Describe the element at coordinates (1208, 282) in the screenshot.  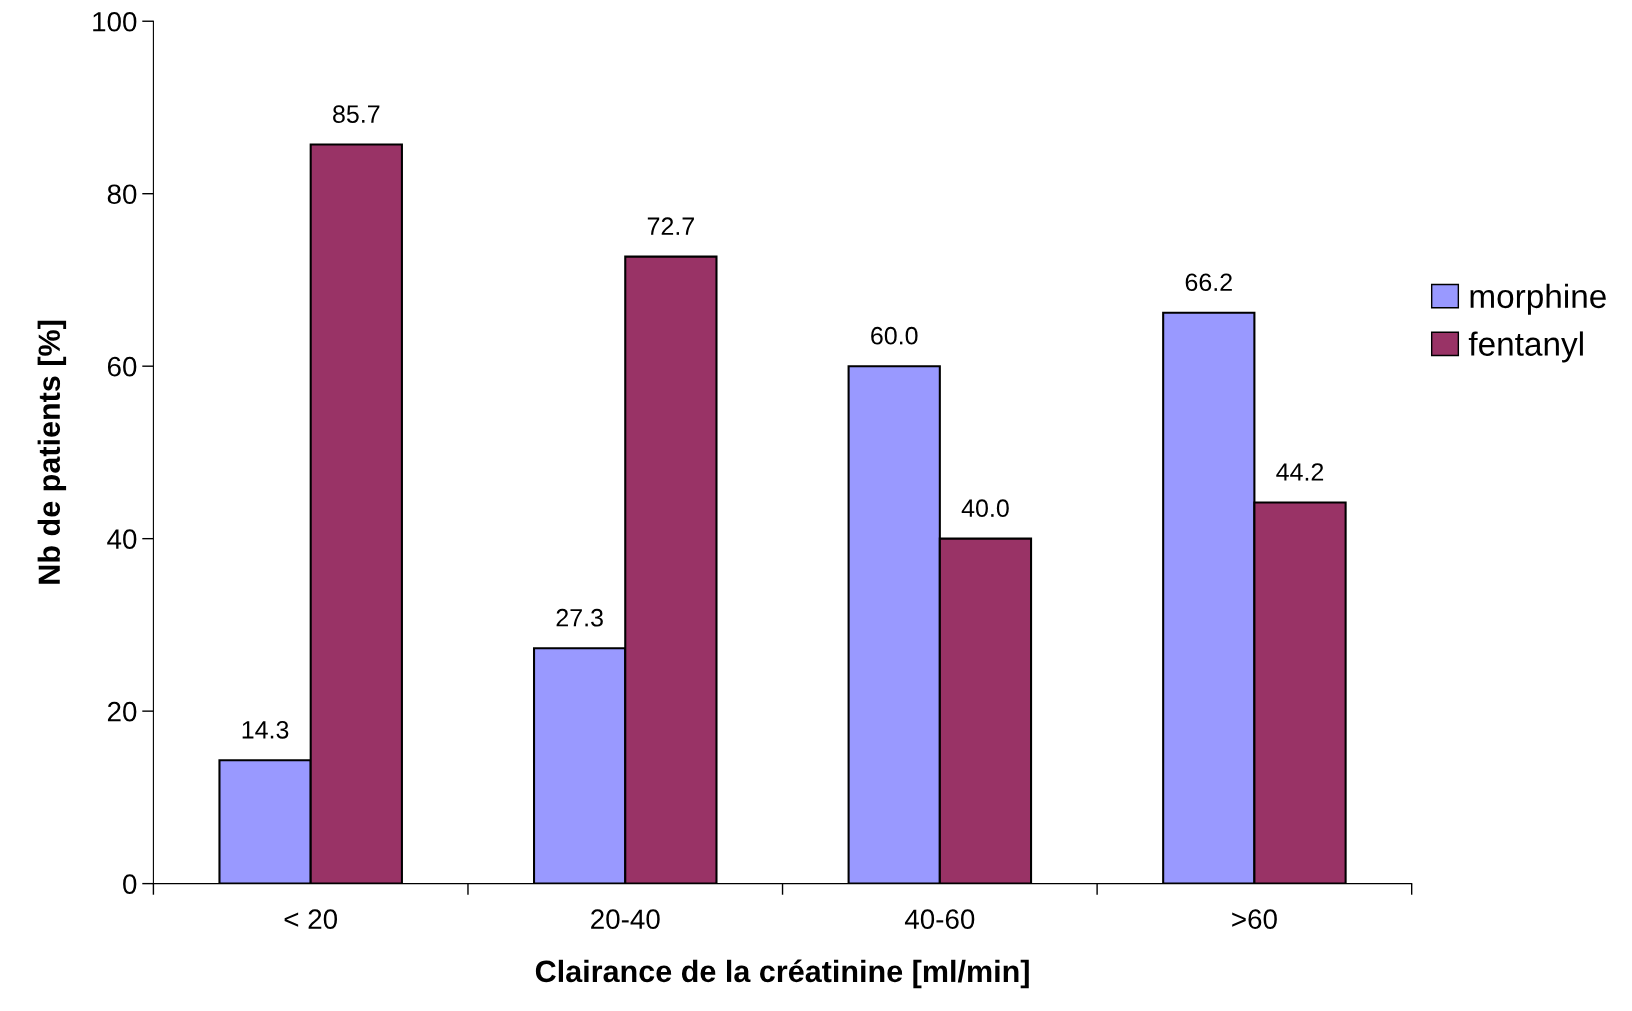
I see `data-label: 66.2` at that location.